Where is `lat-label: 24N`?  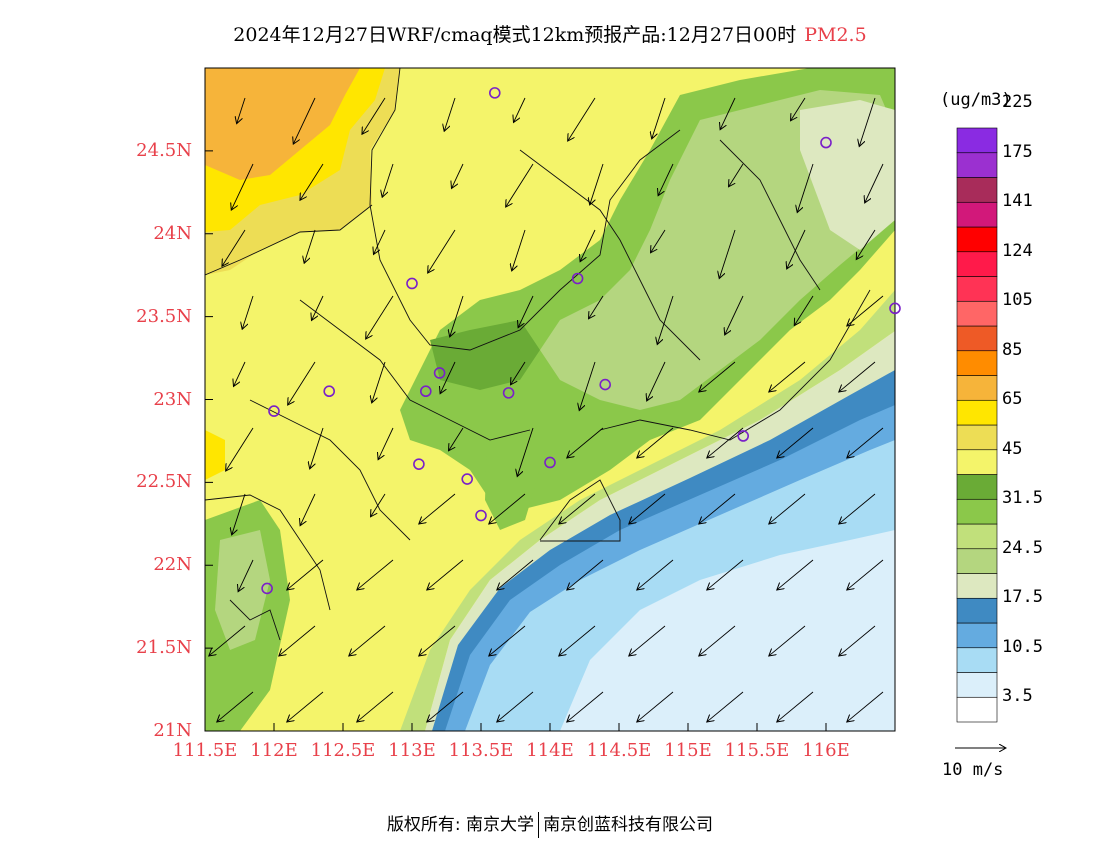
lat-label: 24N is located at coordinates (172, 233).